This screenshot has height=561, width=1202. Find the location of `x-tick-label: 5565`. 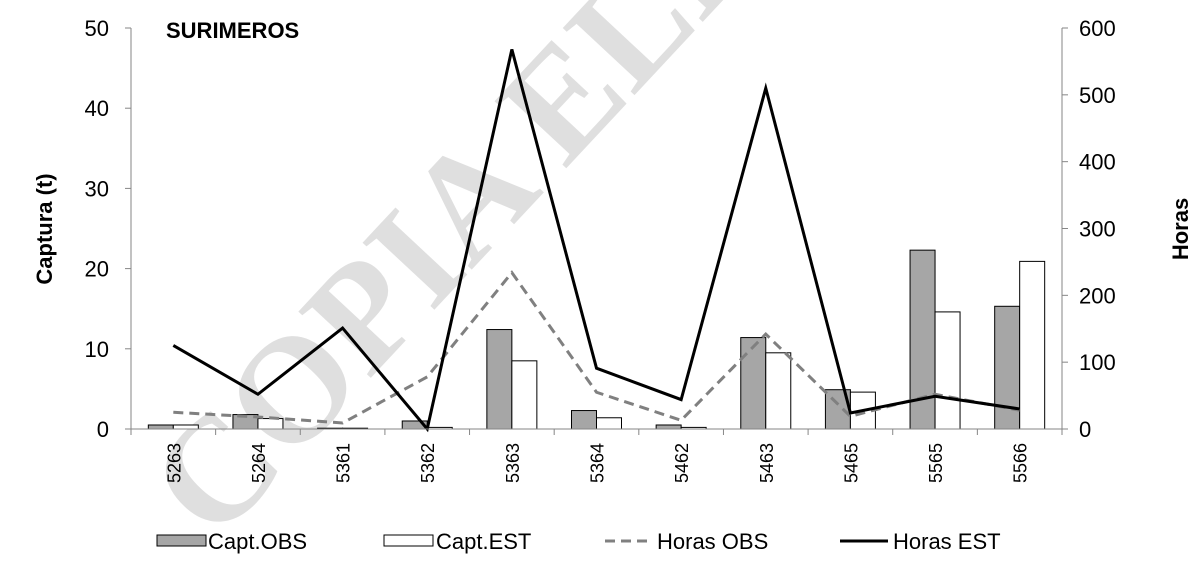

x-tick-label: 5565 is located at coordinates (936, 463).